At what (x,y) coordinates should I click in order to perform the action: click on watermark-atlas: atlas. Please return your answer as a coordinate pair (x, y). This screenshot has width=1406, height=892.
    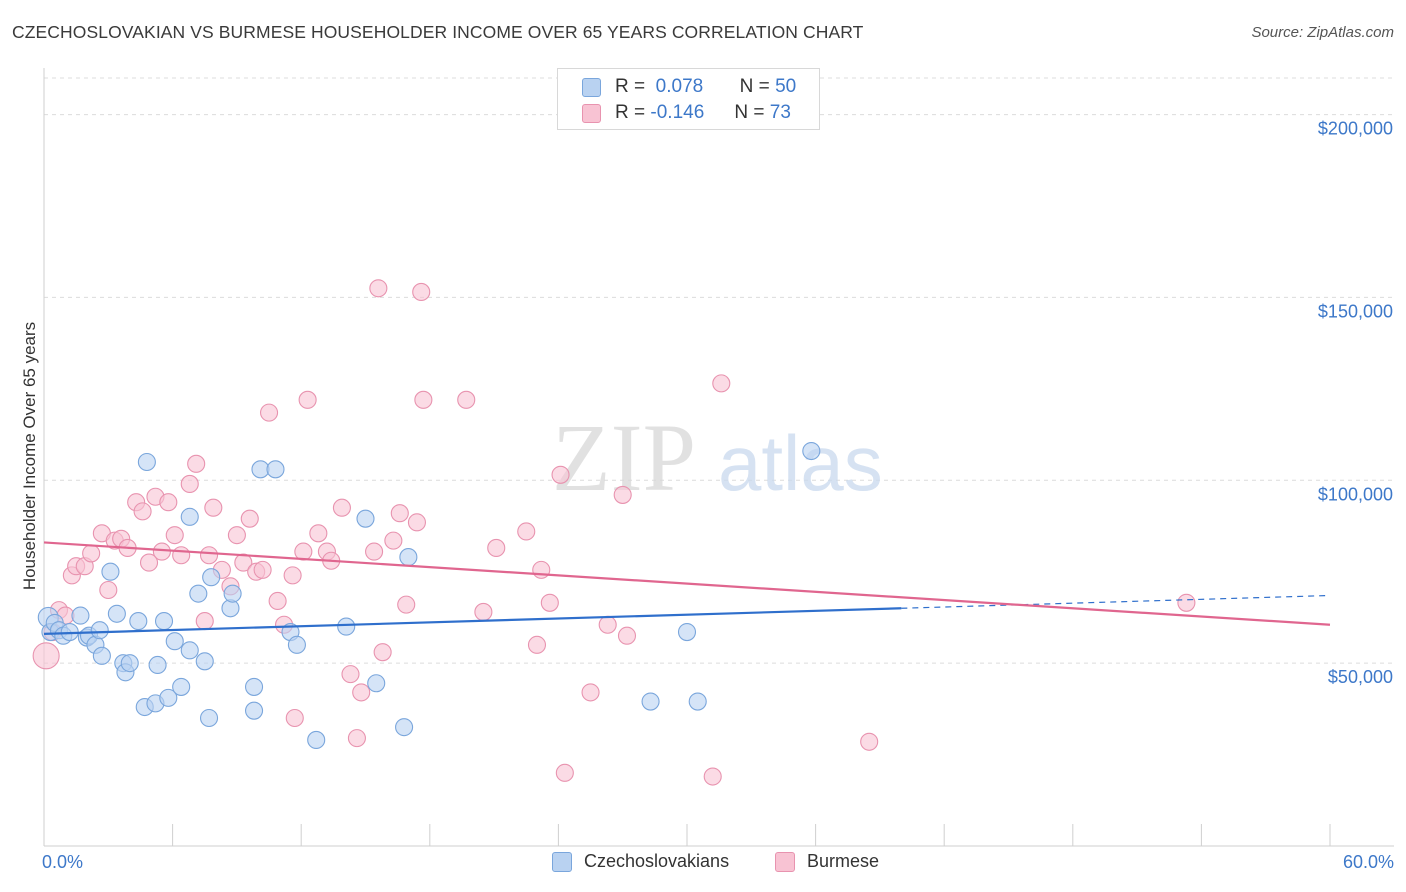
    Looking at the image, I should click on (800, 463).